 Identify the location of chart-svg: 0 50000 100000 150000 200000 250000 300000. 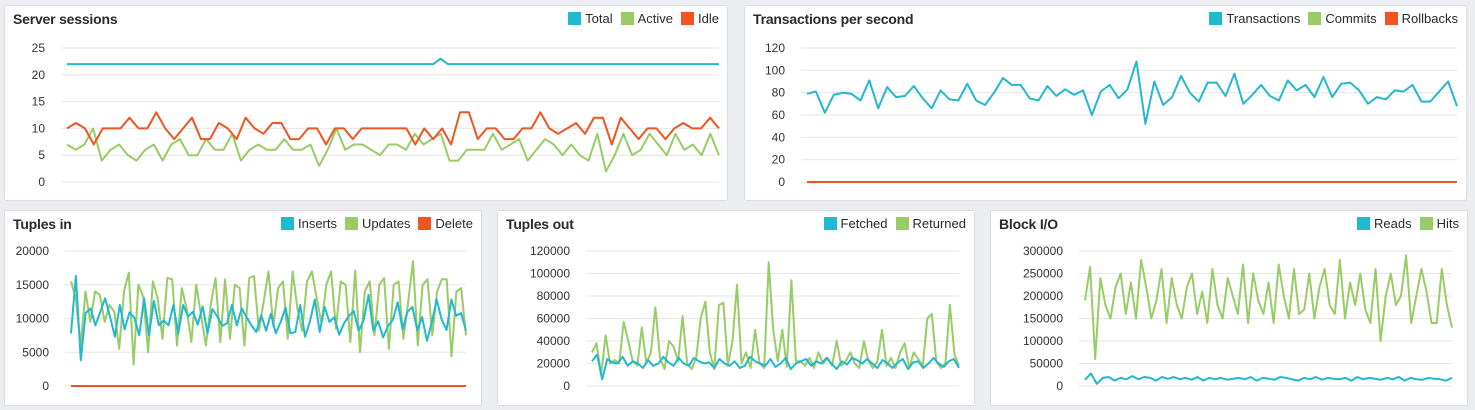
(1238, 318).